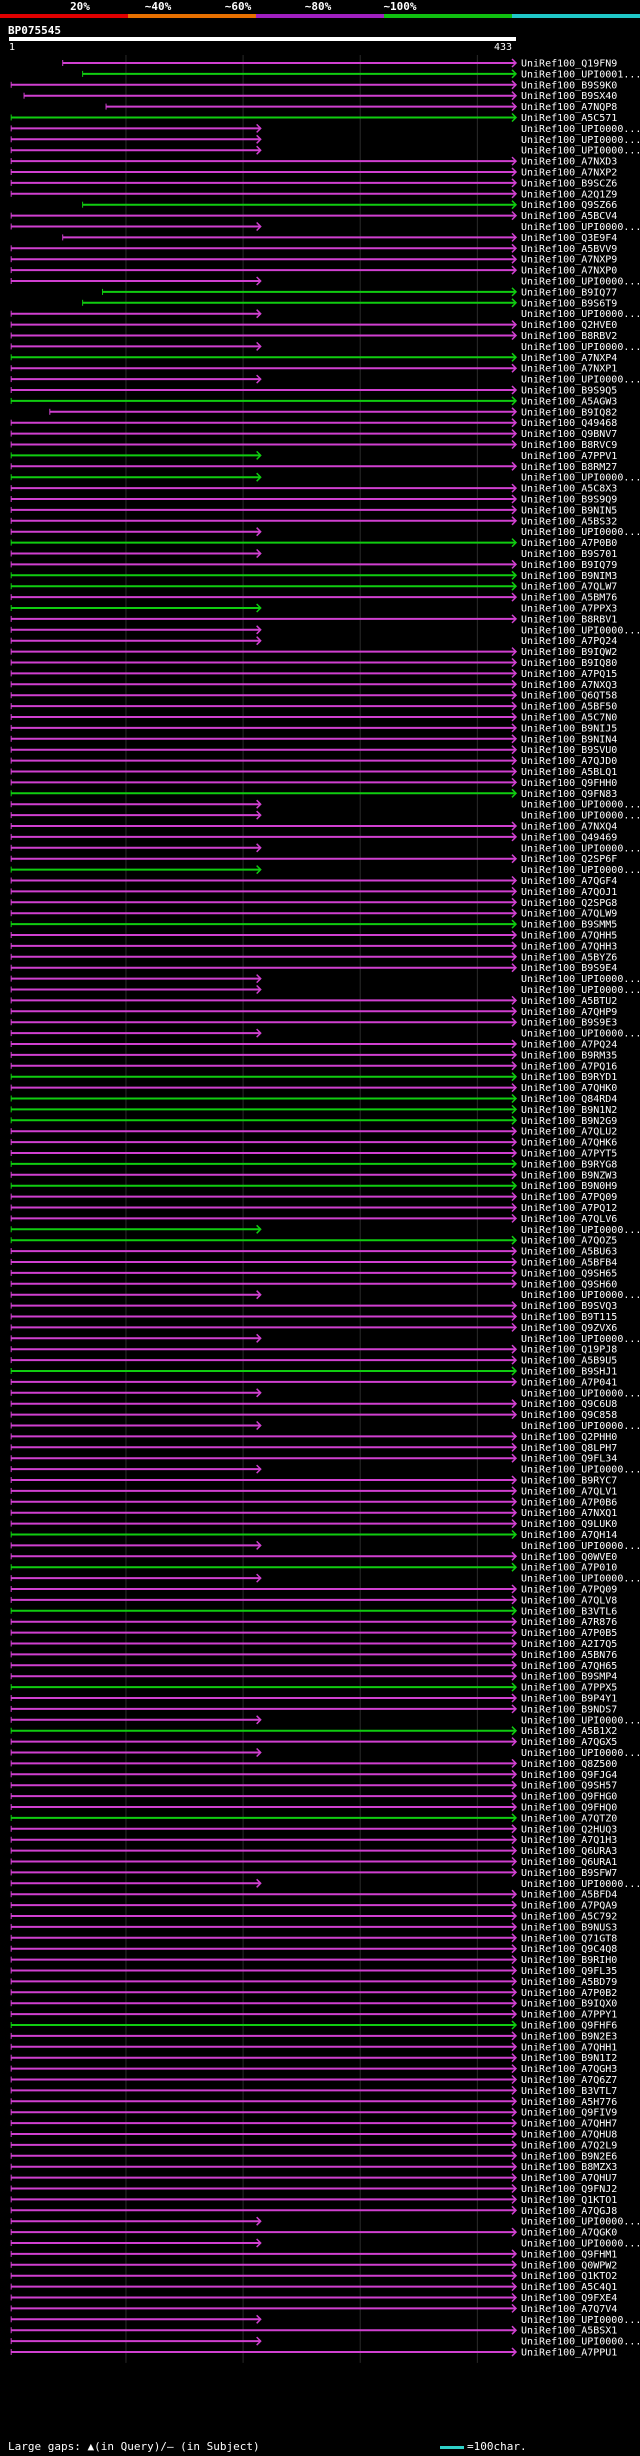 The image size is (640, 2456). I want to click on hit-label: UniRef100_A7PQ12, so click(569, 1208).